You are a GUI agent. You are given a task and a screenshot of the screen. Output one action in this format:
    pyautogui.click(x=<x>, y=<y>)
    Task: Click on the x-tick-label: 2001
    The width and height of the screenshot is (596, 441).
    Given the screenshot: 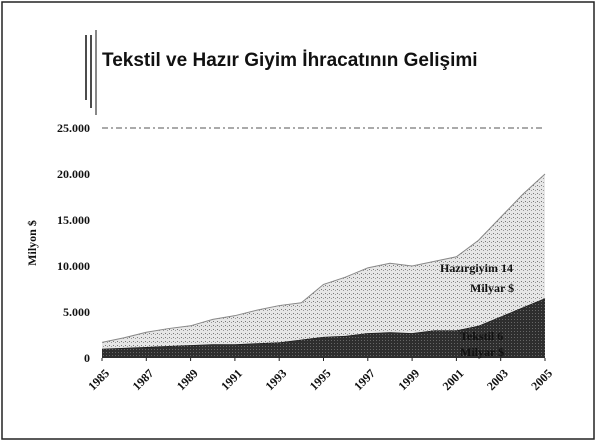 What is the action you would take?
    pyautogui.click(x=453, y=379)
    